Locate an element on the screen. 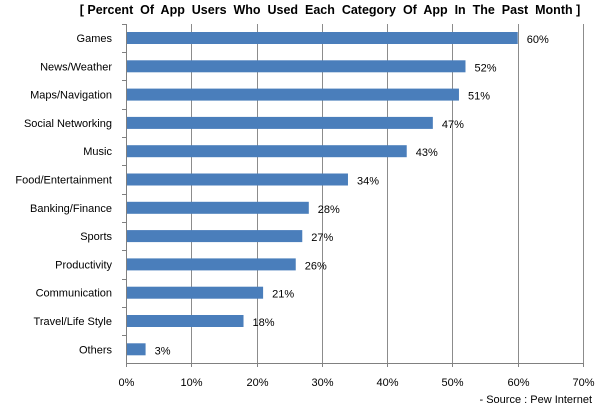  x-tick-label: 50% is located at coordinates (452, 383).